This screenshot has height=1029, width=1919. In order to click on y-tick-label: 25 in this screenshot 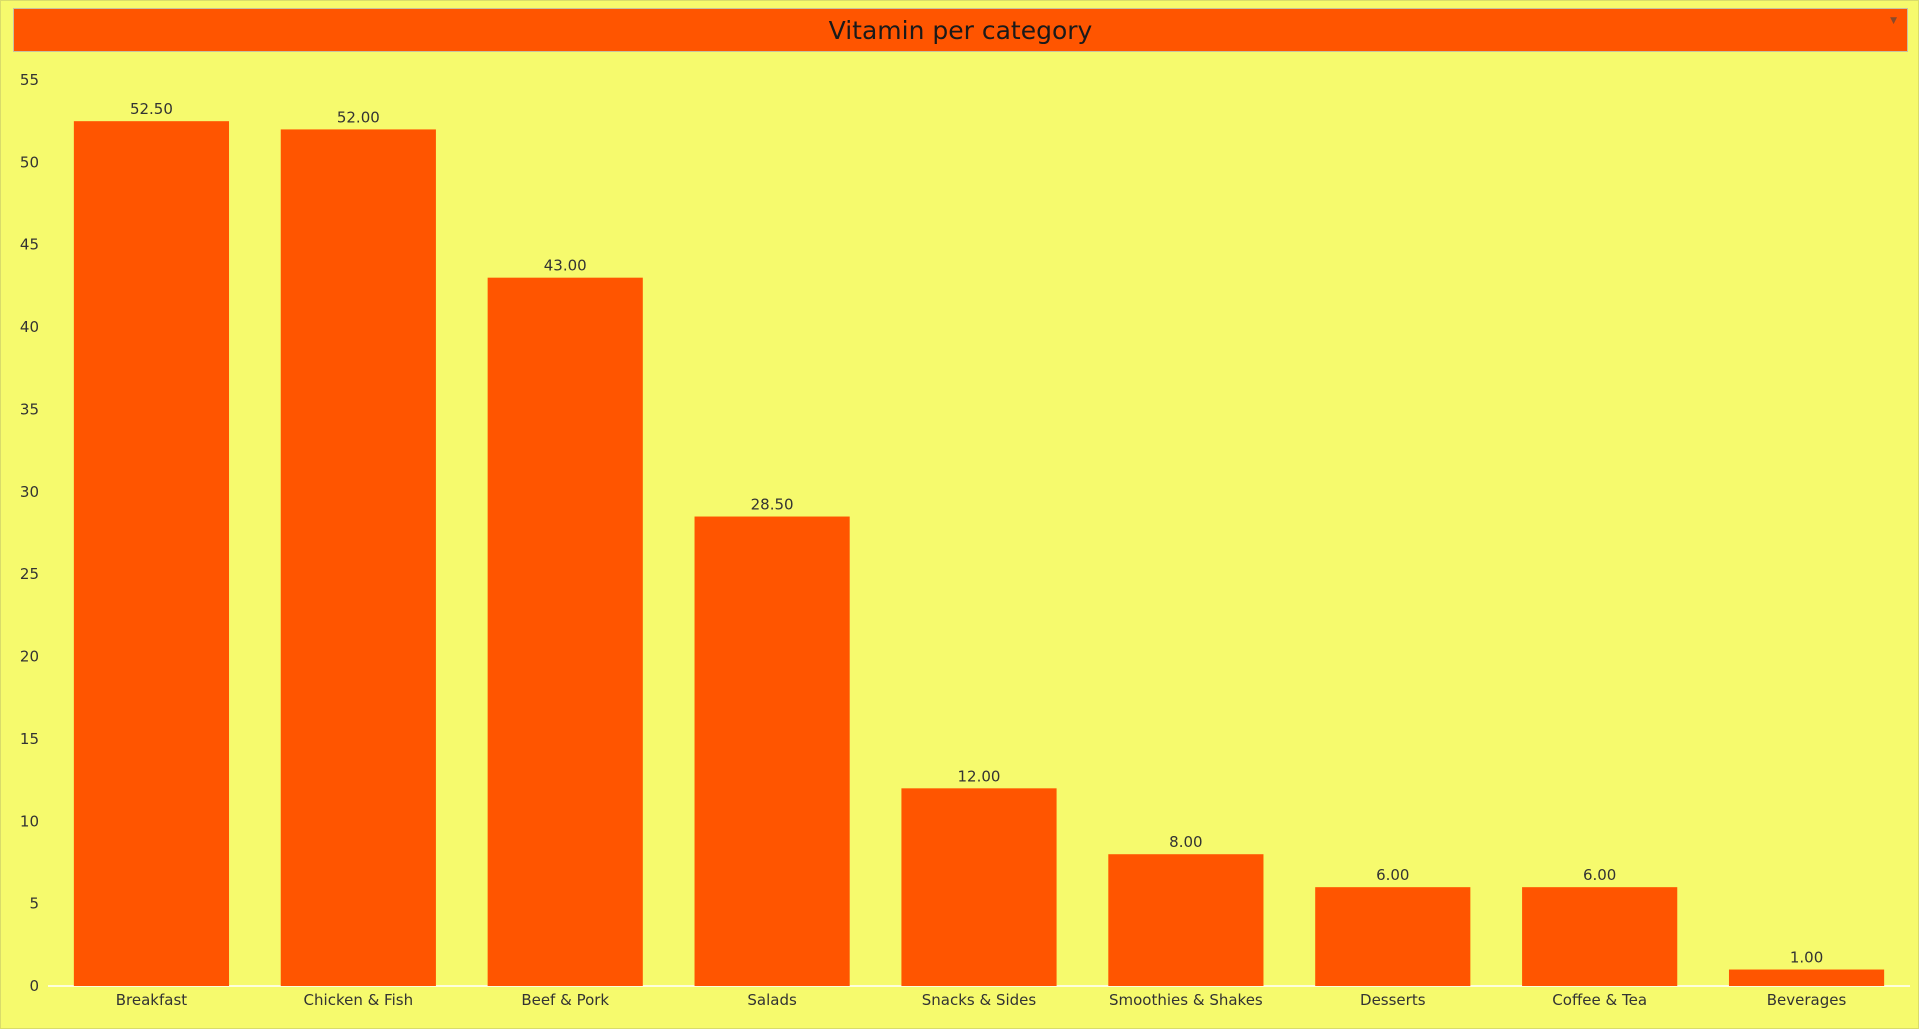, I will do `click(29, 574)`.